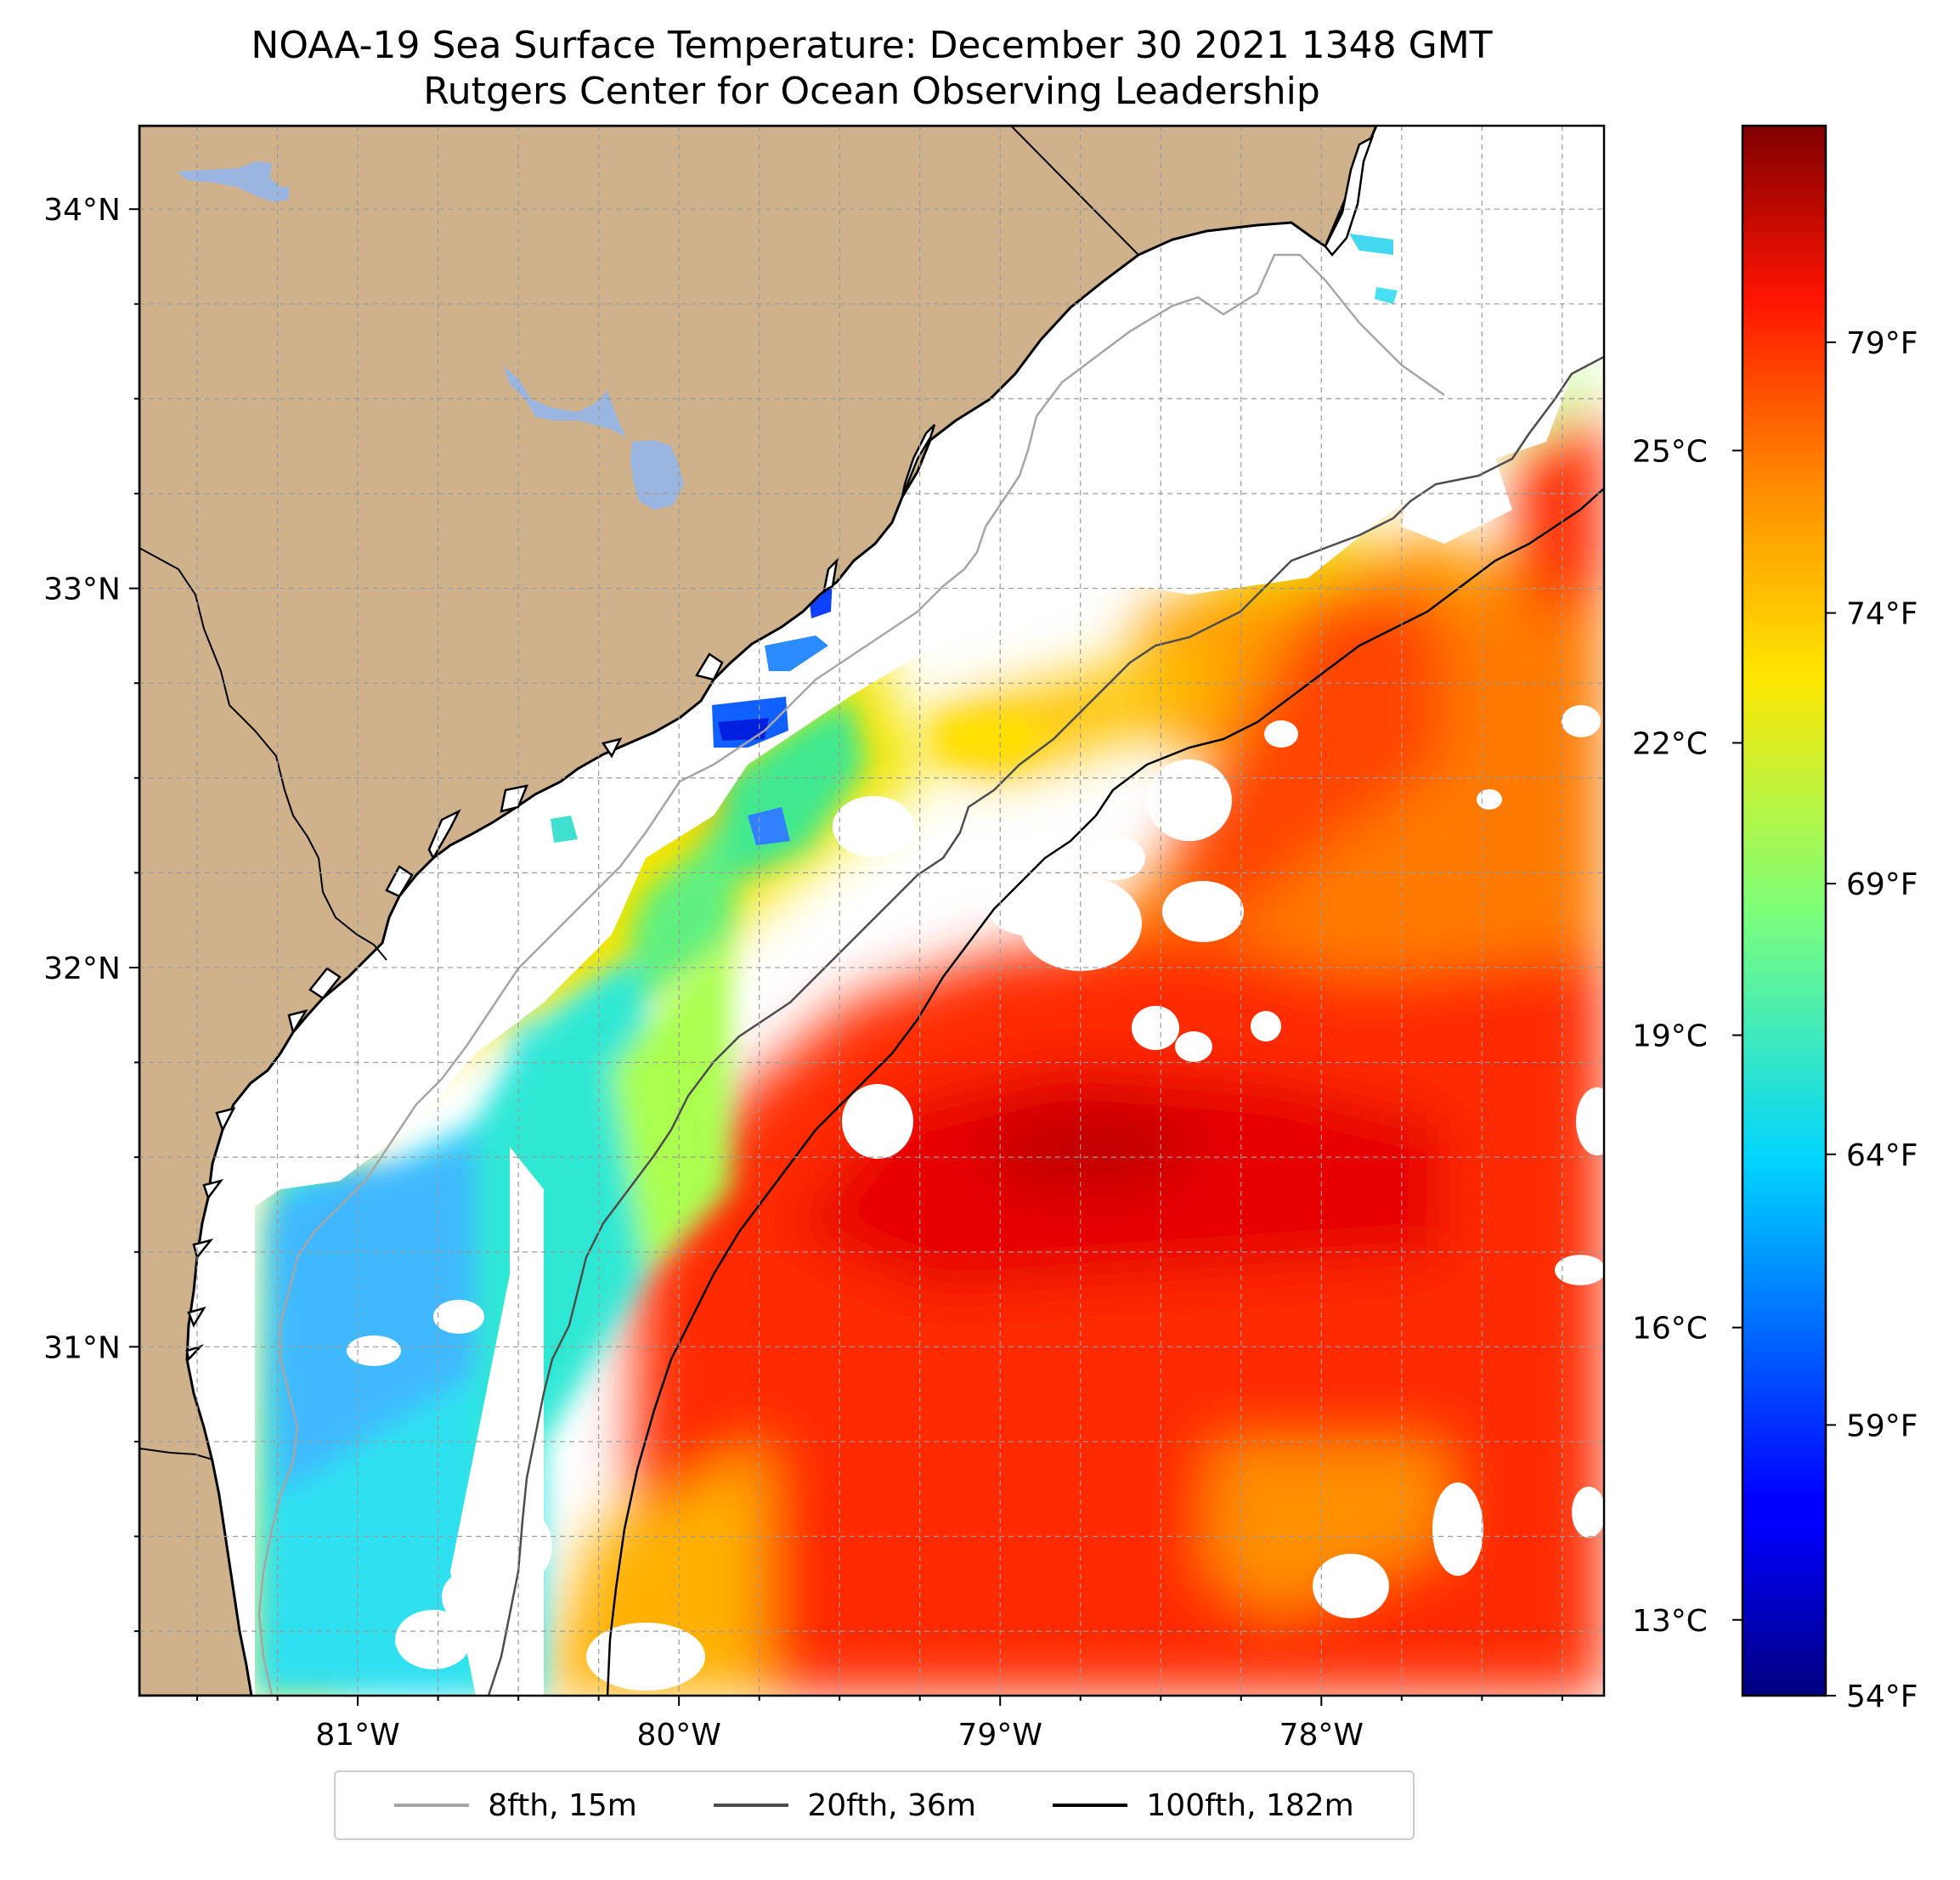  Describe the element at coordinates (1322, 1736) in the screenshot. I see `lon-tick-label: 78°W` at that location.